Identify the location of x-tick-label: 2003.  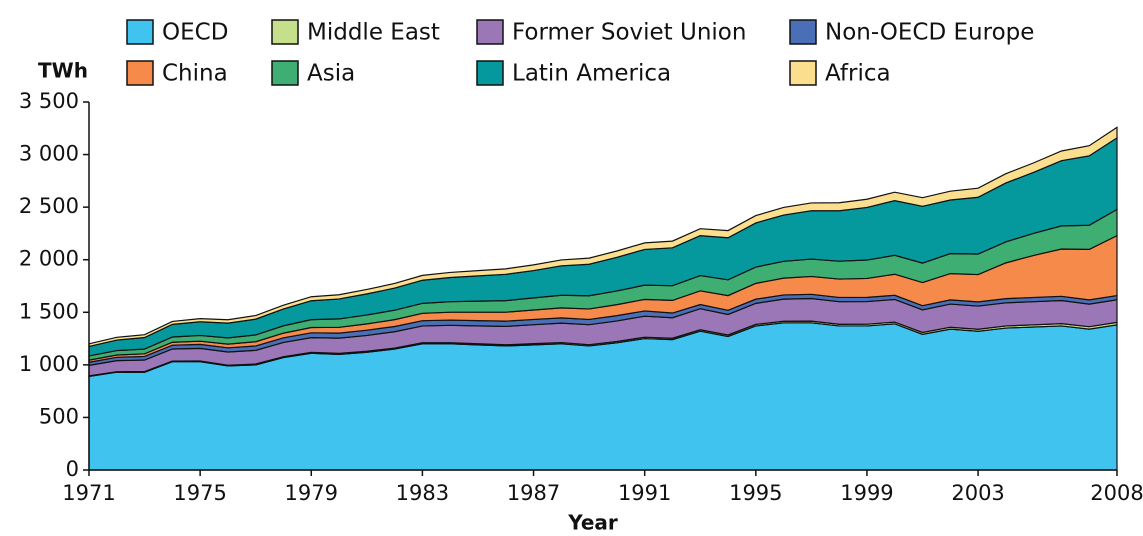
(977, 493).